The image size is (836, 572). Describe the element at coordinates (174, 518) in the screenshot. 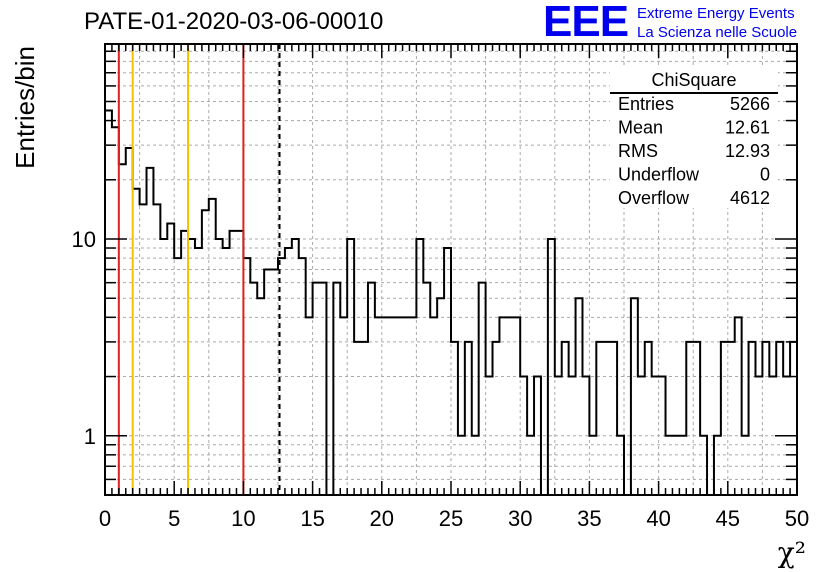

I see `x-tick-label: 5` at that location.